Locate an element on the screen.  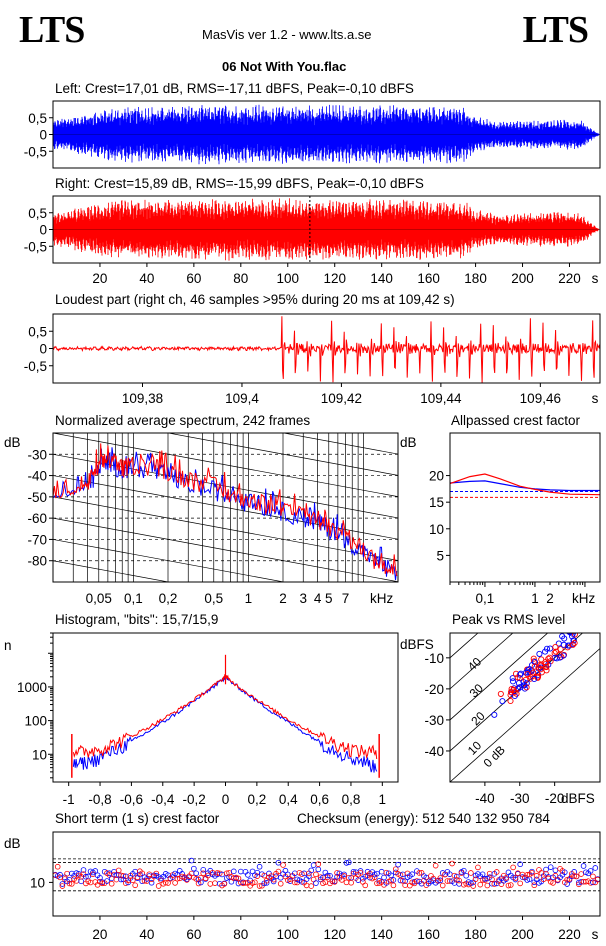
spectrum-xtick-label: 0,1 is located at coordinates (133, 598).